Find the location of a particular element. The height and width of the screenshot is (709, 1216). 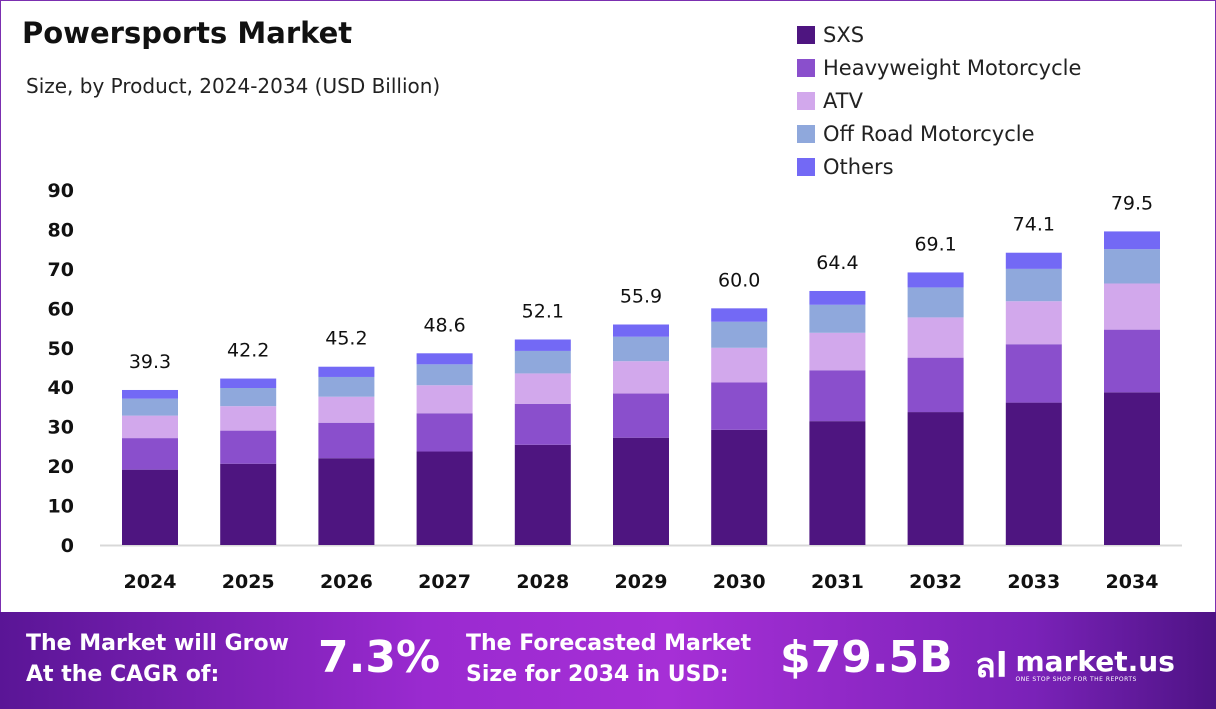

legend-item: Others is located at coordinates (939, 166).